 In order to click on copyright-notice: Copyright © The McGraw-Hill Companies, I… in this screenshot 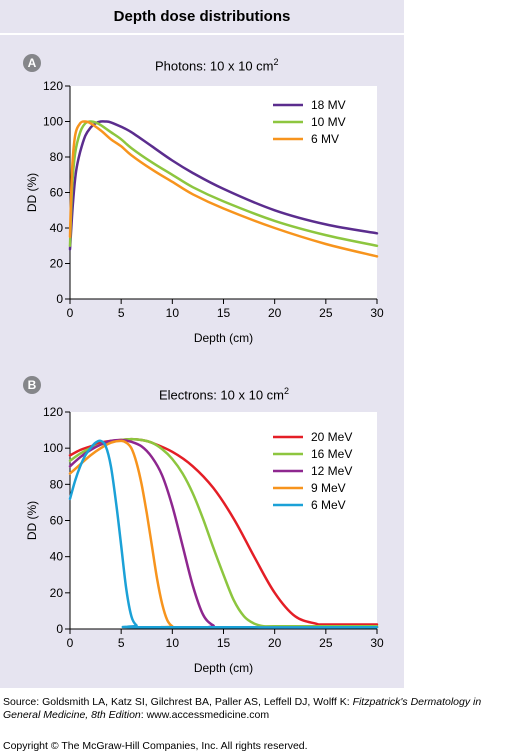, I will do `click(155, 746)`.